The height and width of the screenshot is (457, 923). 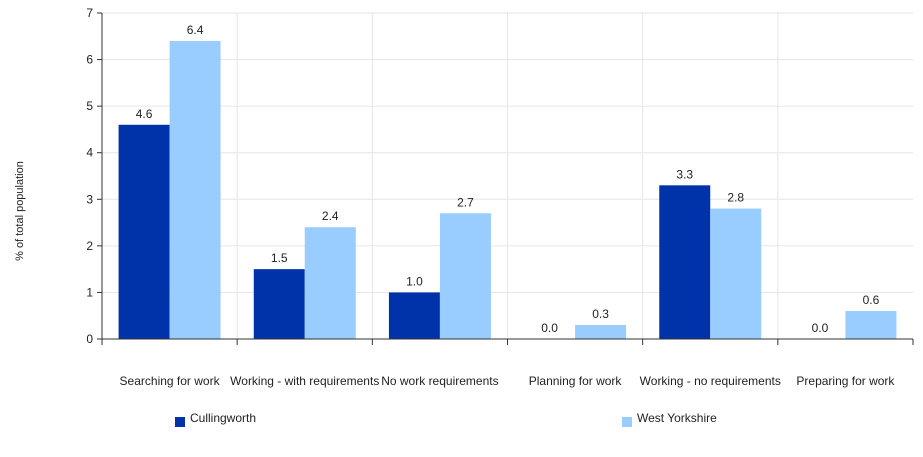 I want to click on y-tick-label: 7, so click(x=89, y=13).